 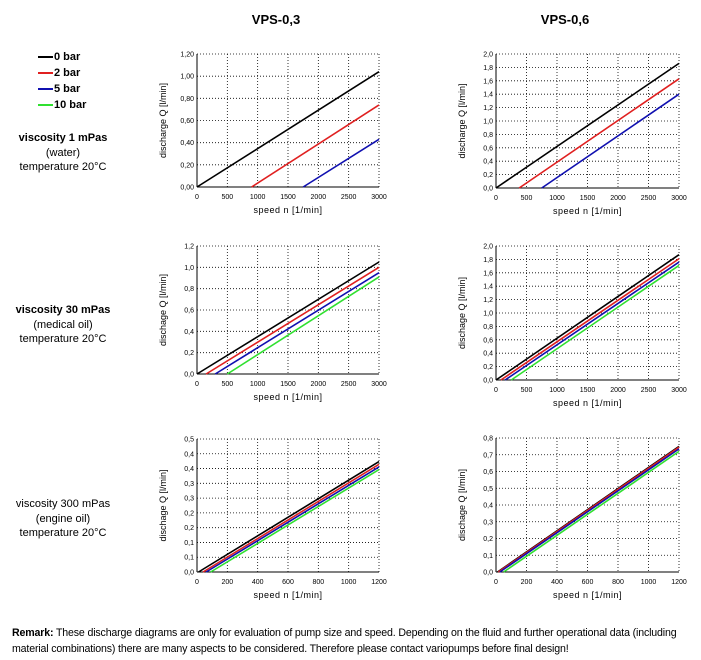 What do you see at coordinates (488, 247) in the screenshot?
I see `y-tick-label: 2,0` at bounding box center [488, 247].